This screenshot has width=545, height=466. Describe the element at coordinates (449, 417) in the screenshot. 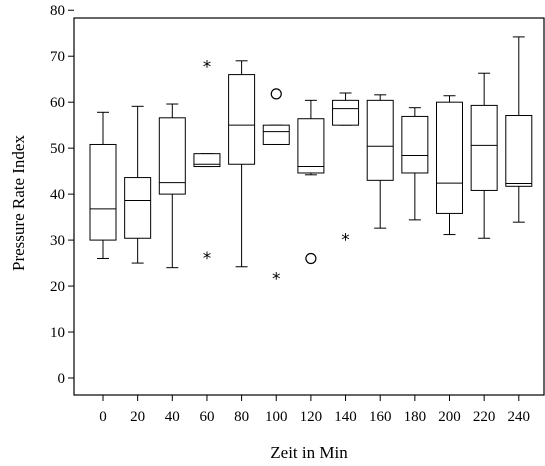

I see `x-tick-label: 200` at that location.